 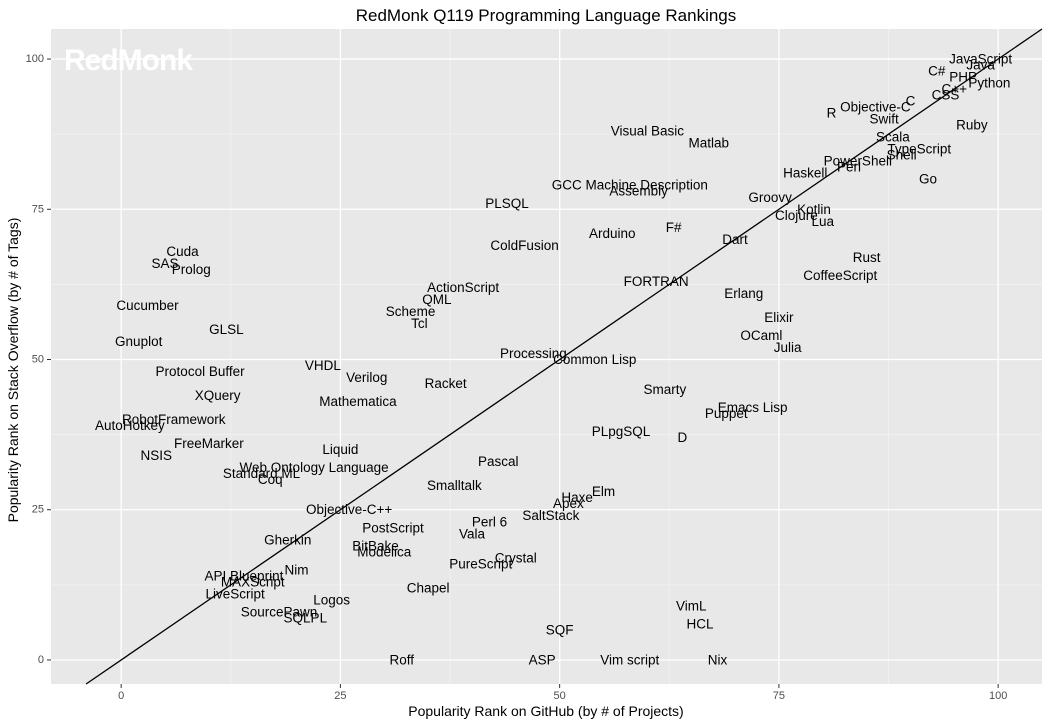 What do you see at coordinates (805, 173) in the screenshot?
I see `point-label: Haskell` at bounding box center [805, 173].